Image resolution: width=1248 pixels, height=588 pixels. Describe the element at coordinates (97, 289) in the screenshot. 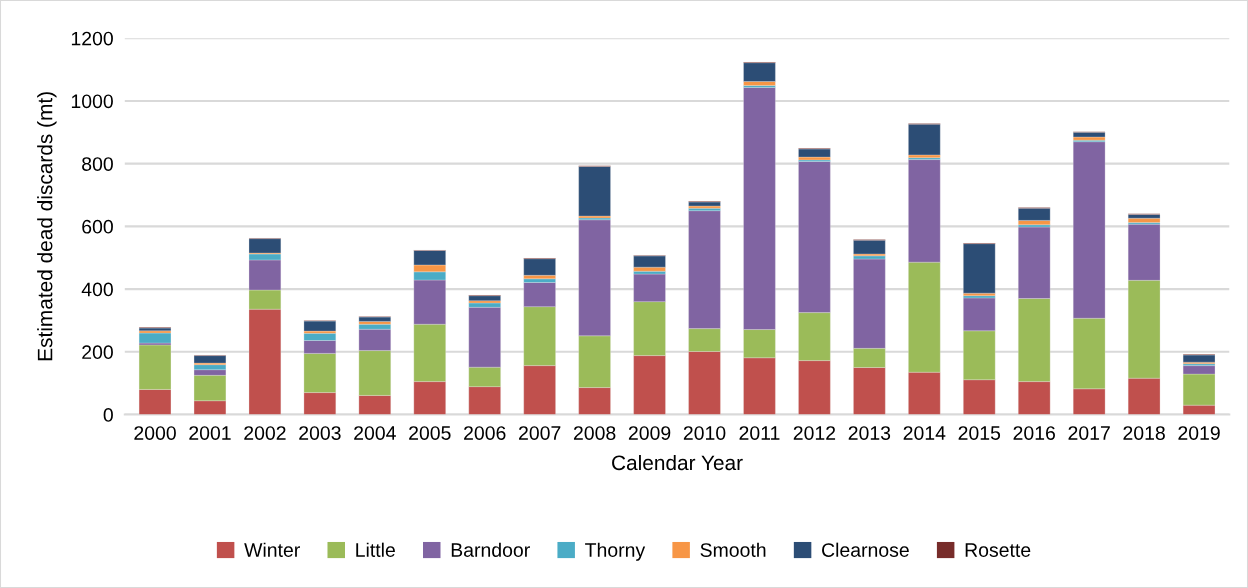

I see `y-tick-label: 400` at that location.